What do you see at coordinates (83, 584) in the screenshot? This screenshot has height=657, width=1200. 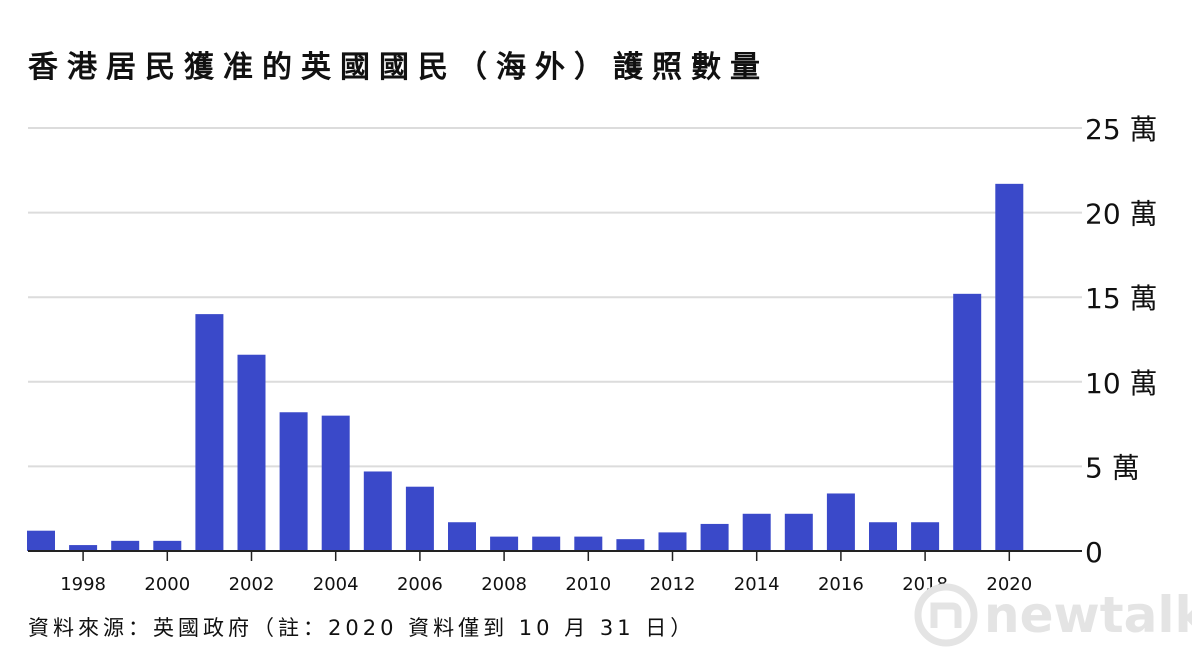 I see `x-tick-label: 1998` at bounding box center [83, 584].